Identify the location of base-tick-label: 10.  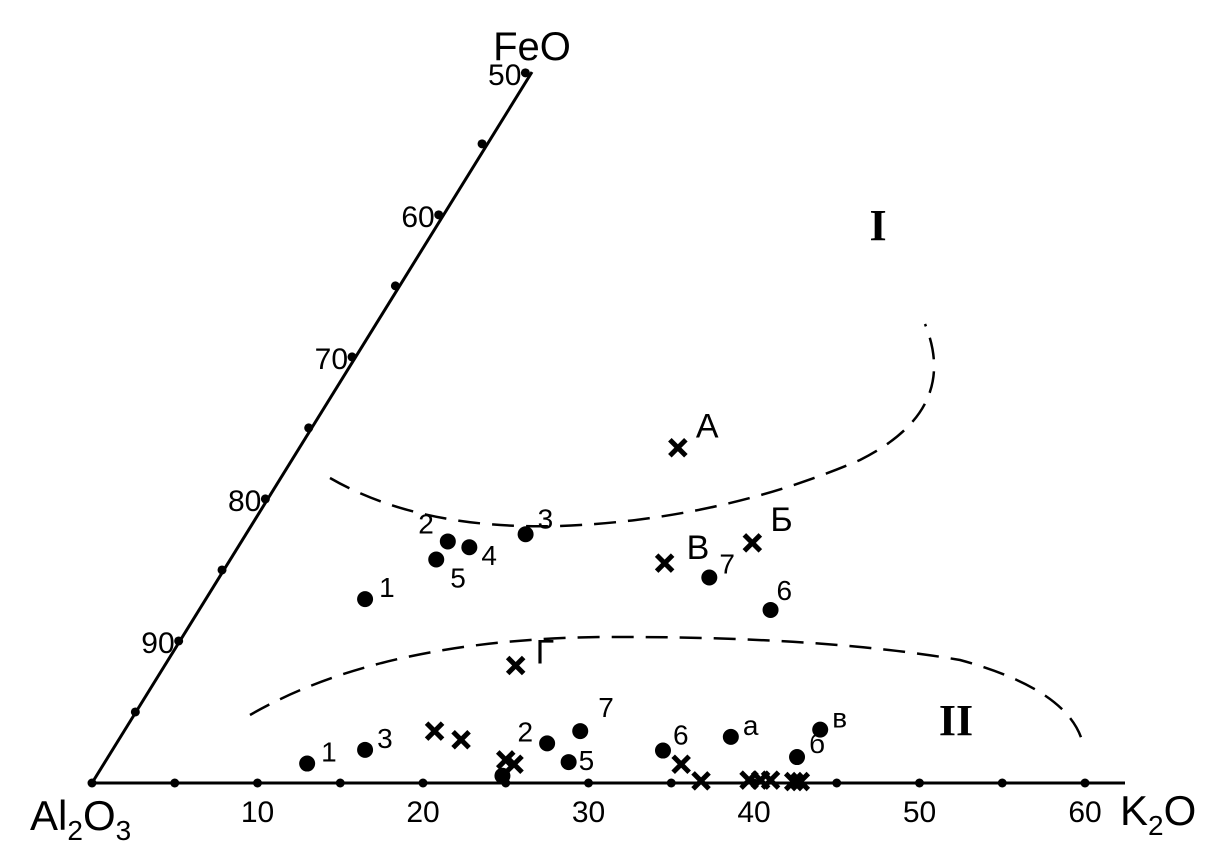
(257, 812).